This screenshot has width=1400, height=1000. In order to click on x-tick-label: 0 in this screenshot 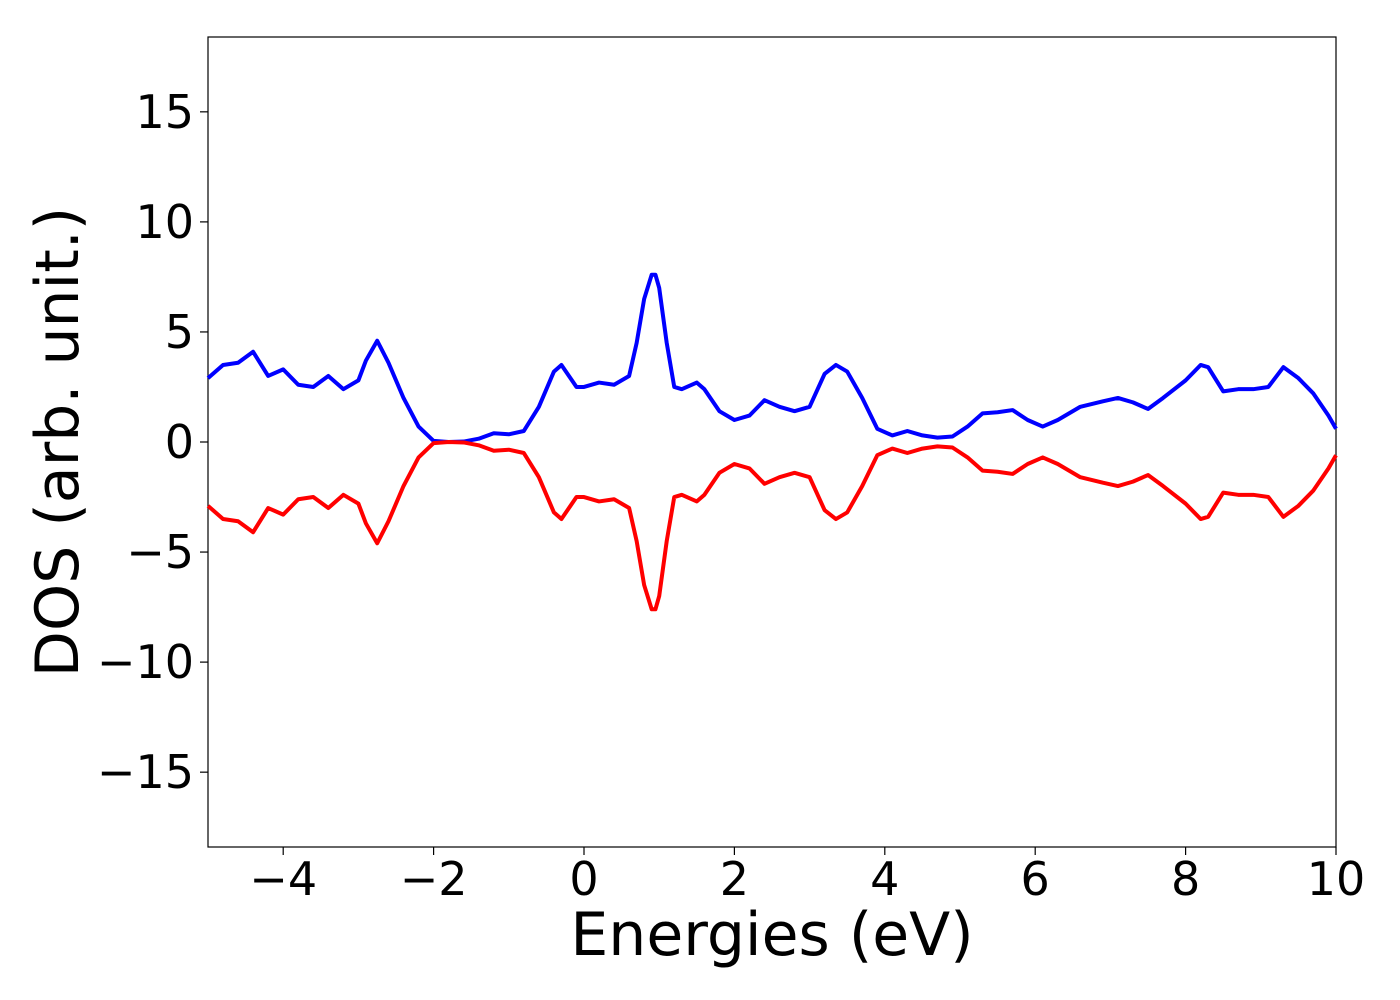, I will do `click(583, 879)`.